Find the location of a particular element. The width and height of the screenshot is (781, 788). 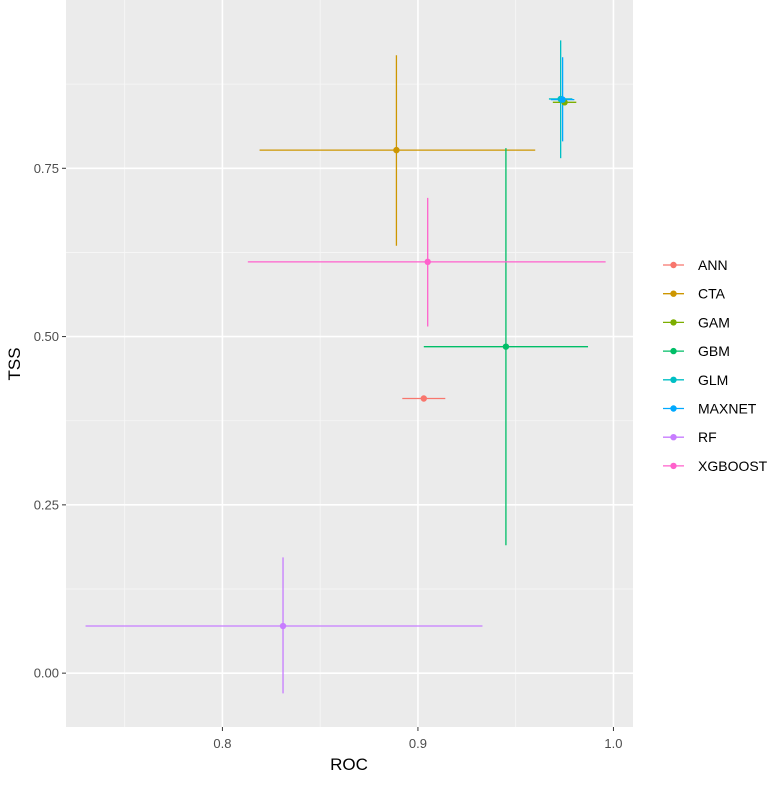

legend-label-xgboost: XGBOOST is located at coordinates (733, 466).